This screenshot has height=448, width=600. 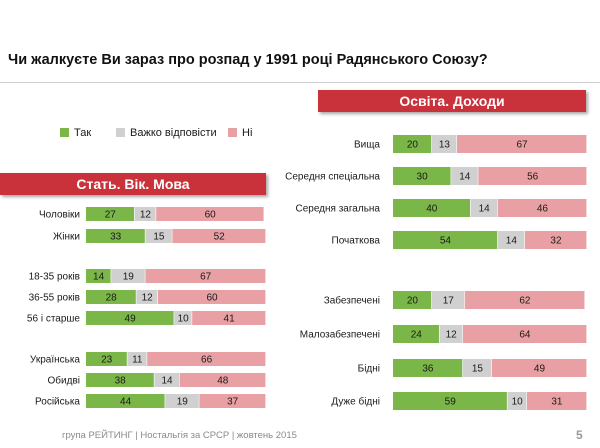 I want to click on category-label: Забезпечені, so click(x=352, y=301).